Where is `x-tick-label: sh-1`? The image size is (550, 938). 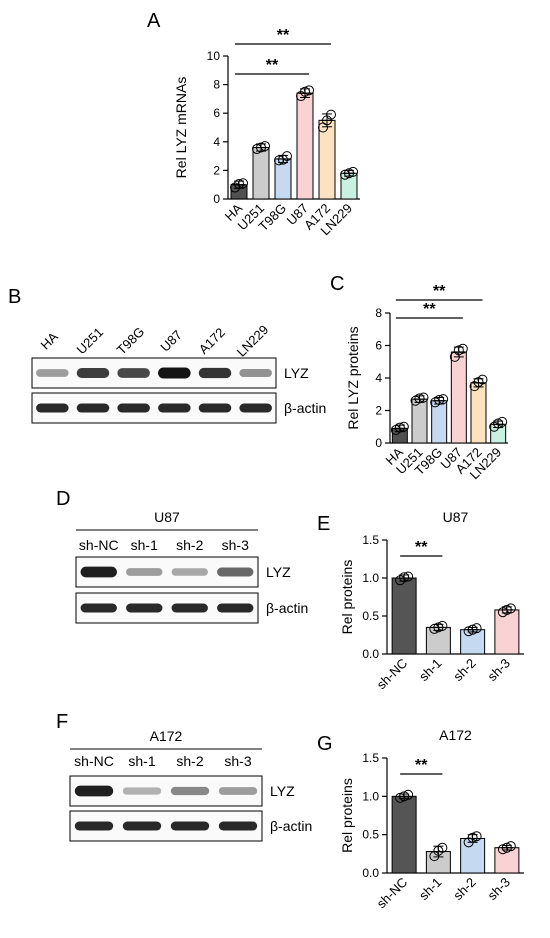
x-tick-label: sh-1 is located at coordinates (430, 670).